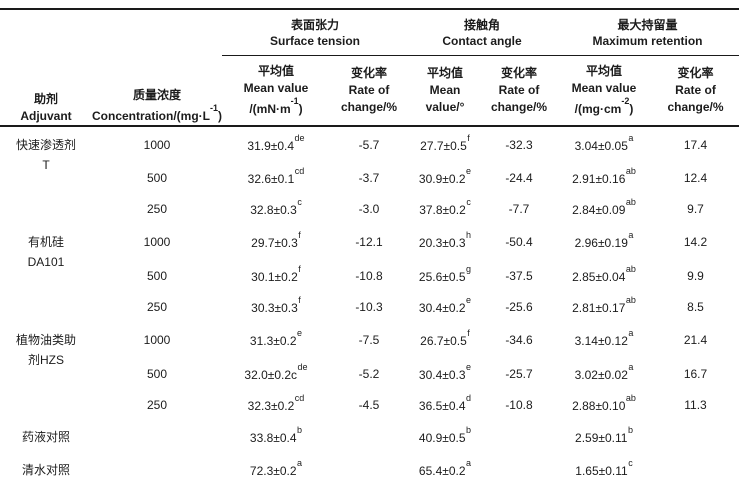 This screenshot has height=487, width=739. I want to click on concentration-value, so click(157, 470).